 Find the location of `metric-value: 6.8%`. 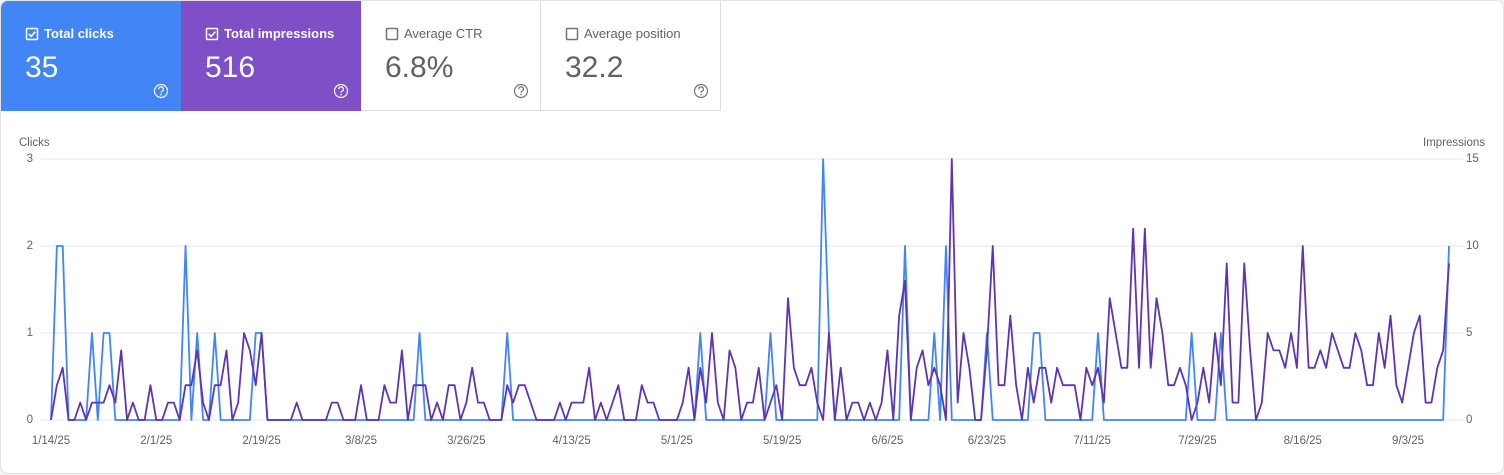

metric-value: 6.8% is located at coordinates (419, 67).